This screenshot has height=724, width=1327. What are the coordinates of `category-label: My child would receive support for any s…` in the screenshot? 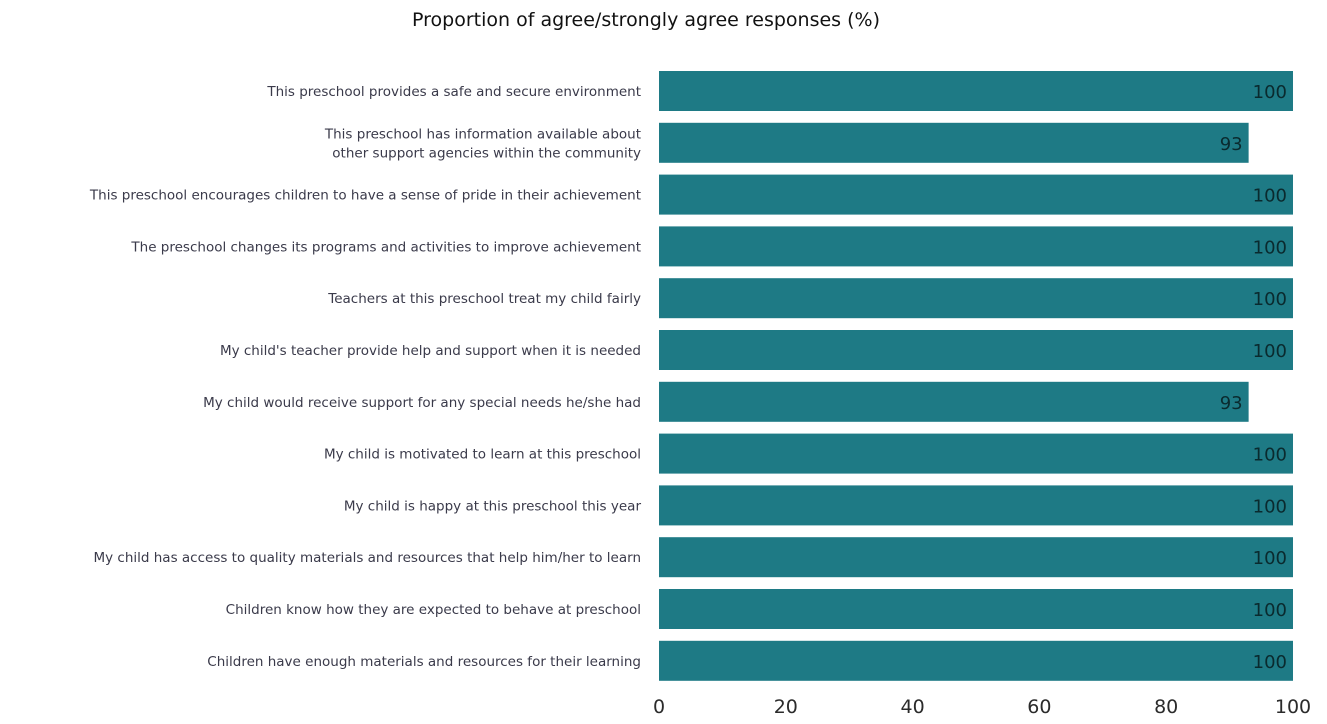 It's located at (422, 403).